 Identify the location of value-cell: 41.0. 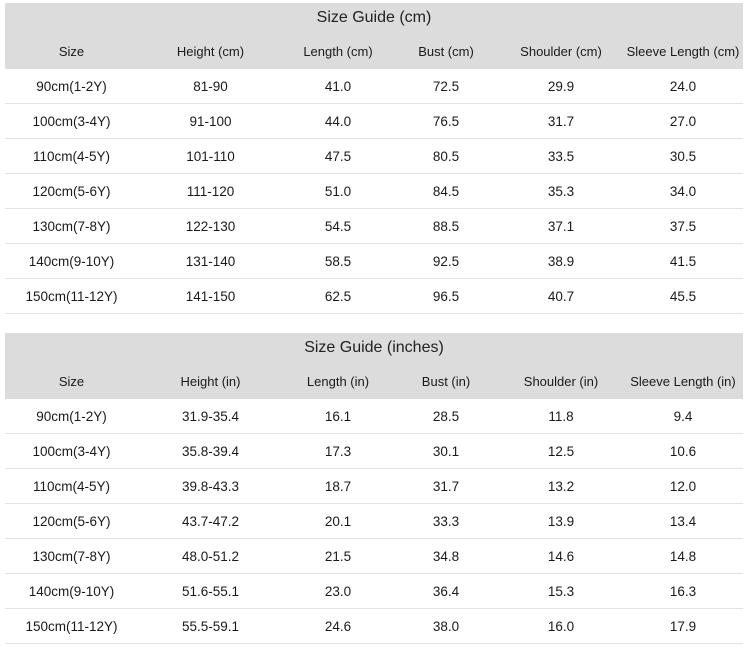
(338, 86).